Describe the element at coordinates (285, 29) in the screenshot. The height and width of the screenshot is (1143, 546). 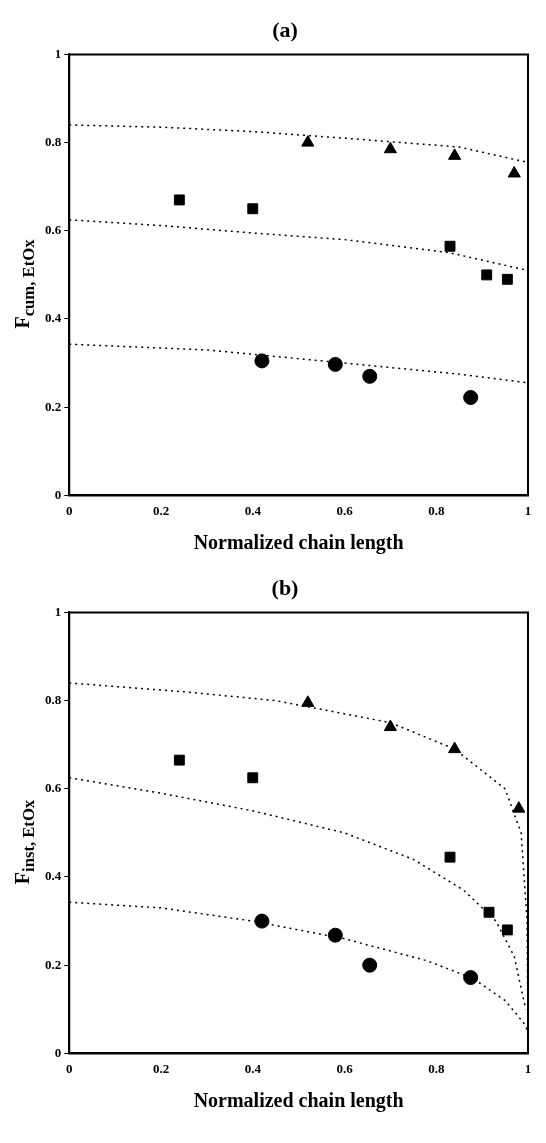
I see `chart-title: (a)` at that location.